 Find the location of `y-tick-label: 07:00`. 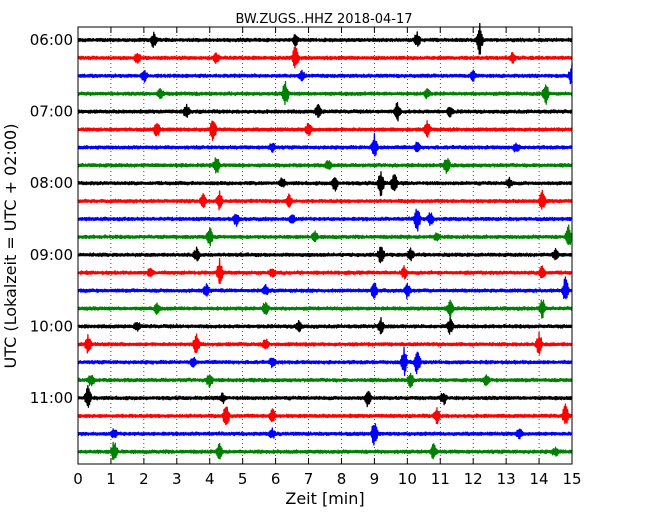

y-tick-label: 07:00 is located at coordinates (51, 112).